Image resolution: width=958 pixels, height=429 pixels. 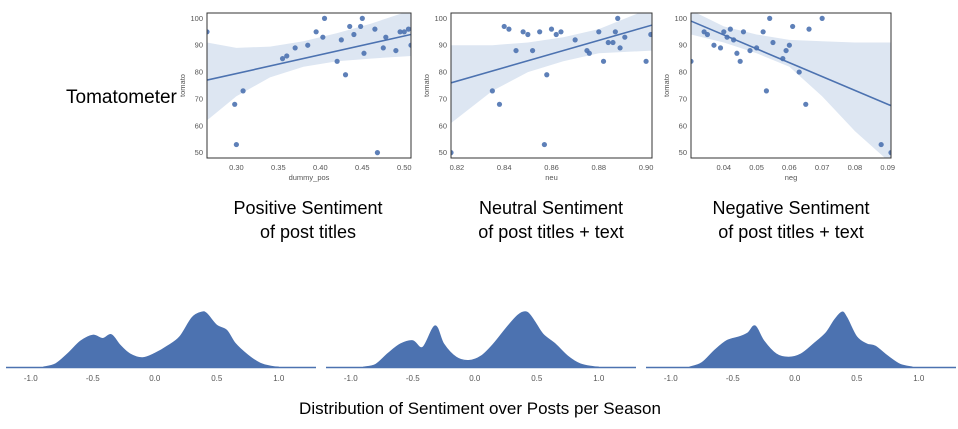 What do you see at coordinates (278, 167) in the screenshot?
I see `x-tick-label: 0.35` at bounding box center [278, 167].